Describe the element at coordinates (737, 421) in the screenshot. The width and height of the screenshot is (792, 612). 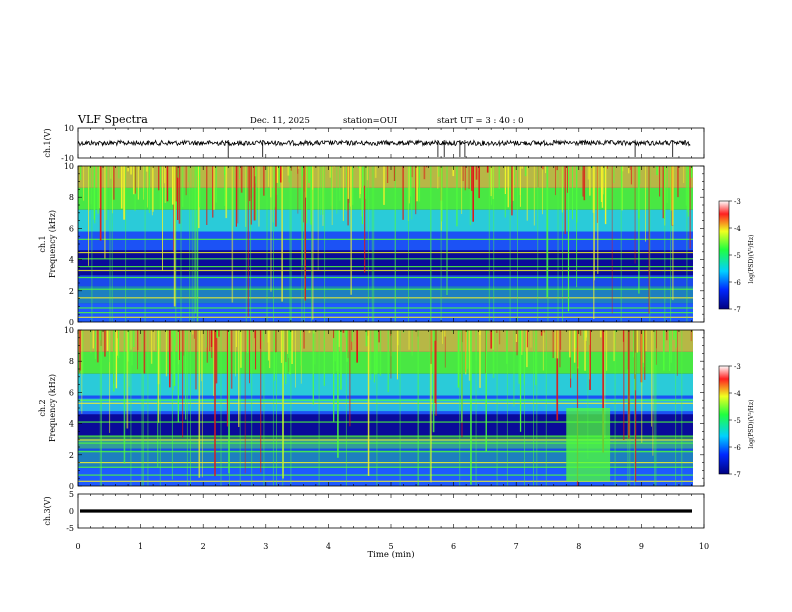
I see `colorbar-tick-label: -5` at that location.